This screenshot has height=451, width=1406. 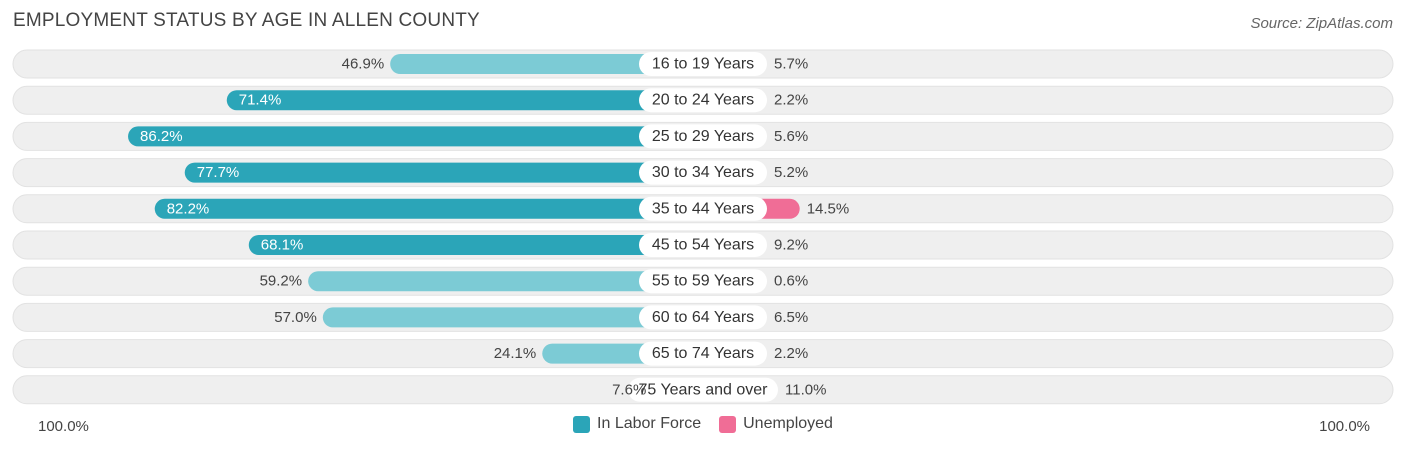 I want to click on legend-swatch-labor, so click(x=582, y=424).